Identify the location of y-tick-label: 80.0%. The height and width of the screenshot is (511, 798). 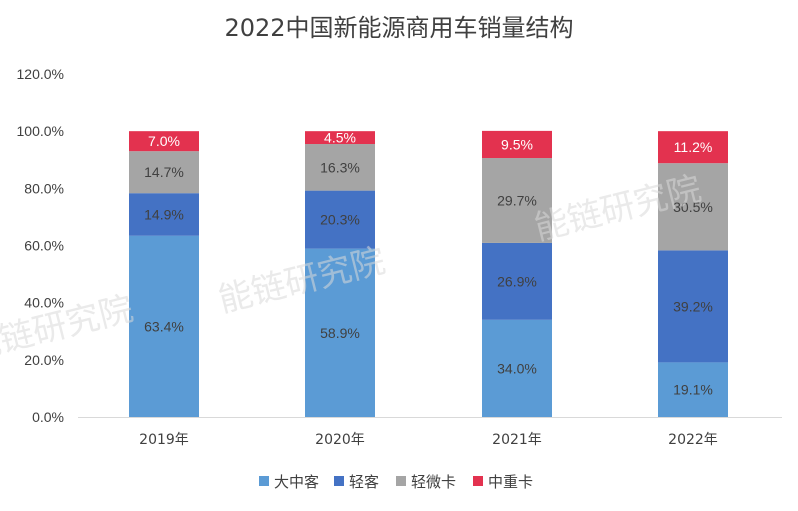
(44, 188).